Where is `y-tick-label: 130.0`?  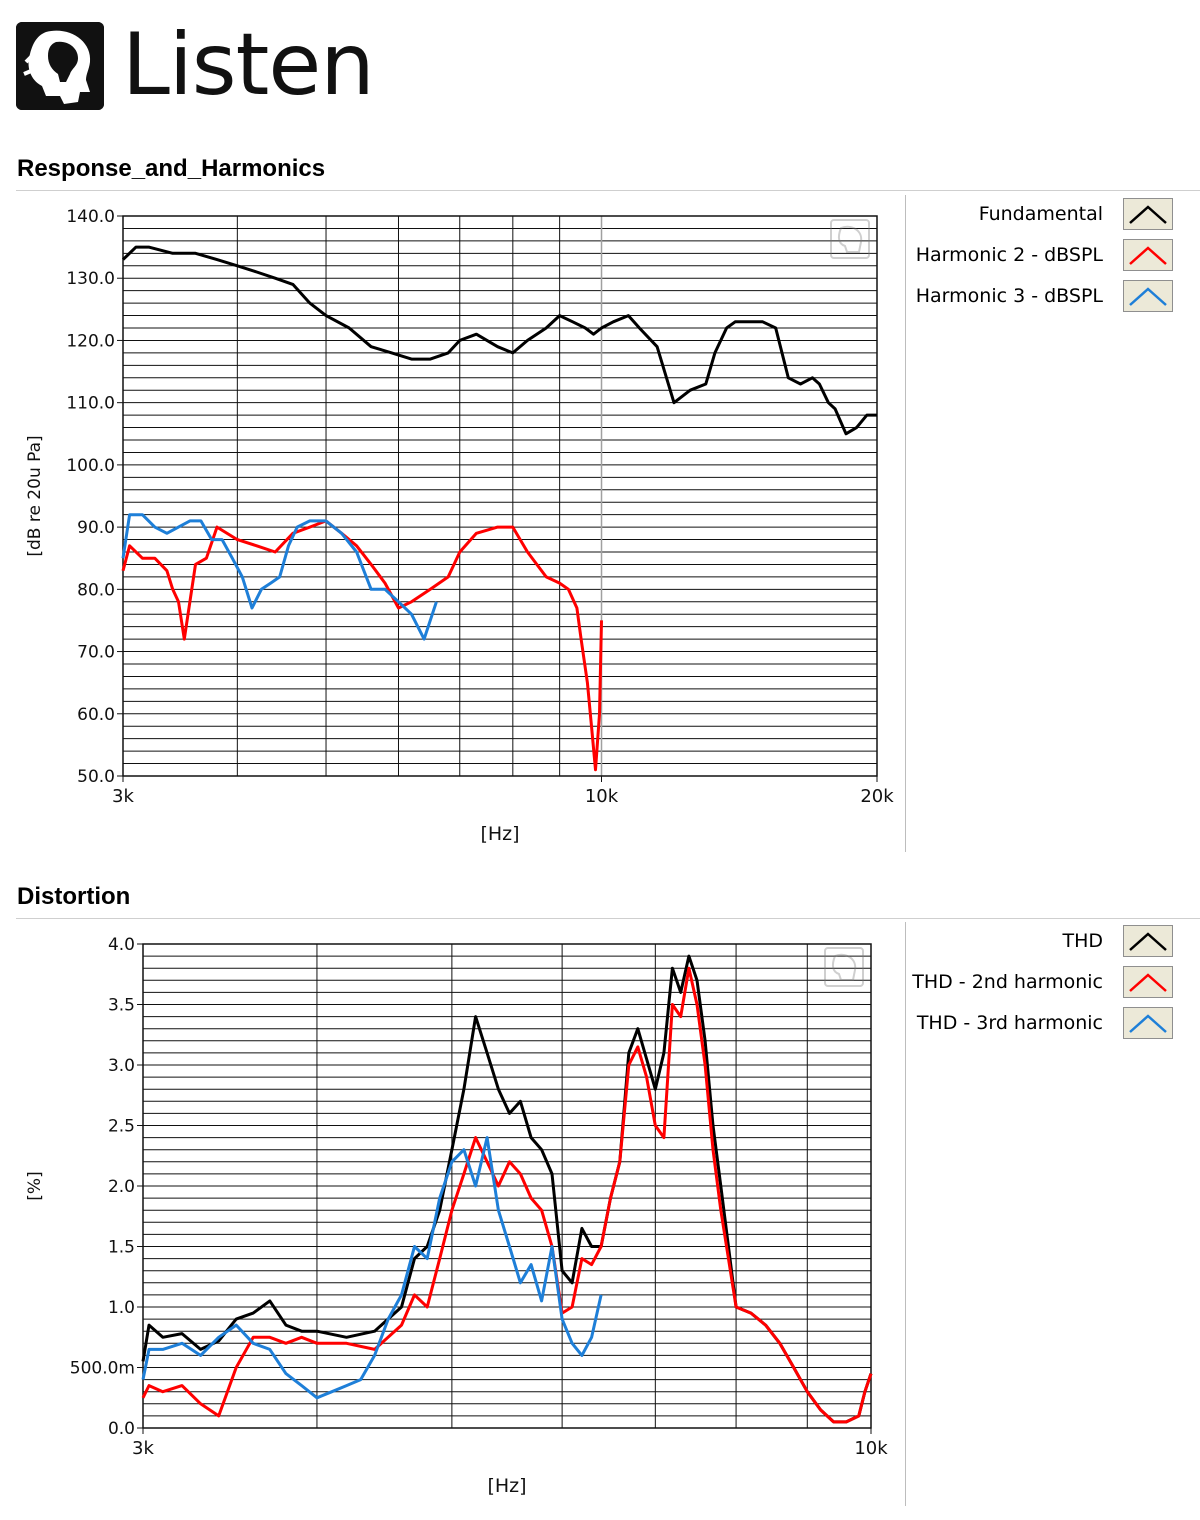 y-tick-label: 130.0 is located at coordinates (90, 279).